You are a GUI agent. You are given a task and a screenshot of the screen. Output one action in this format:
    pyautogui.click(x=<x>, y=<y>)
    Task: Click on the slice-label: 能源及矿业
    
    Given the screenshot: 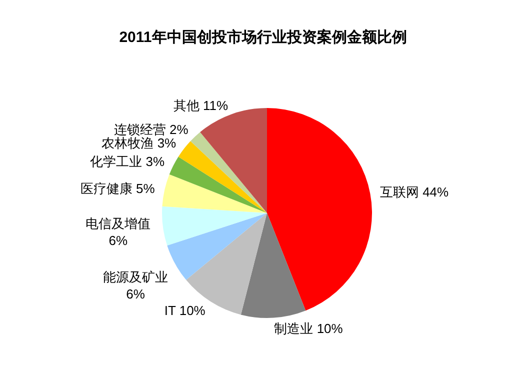 What is the action you would take?
    pyautogui.click(x=135, y=276)
    